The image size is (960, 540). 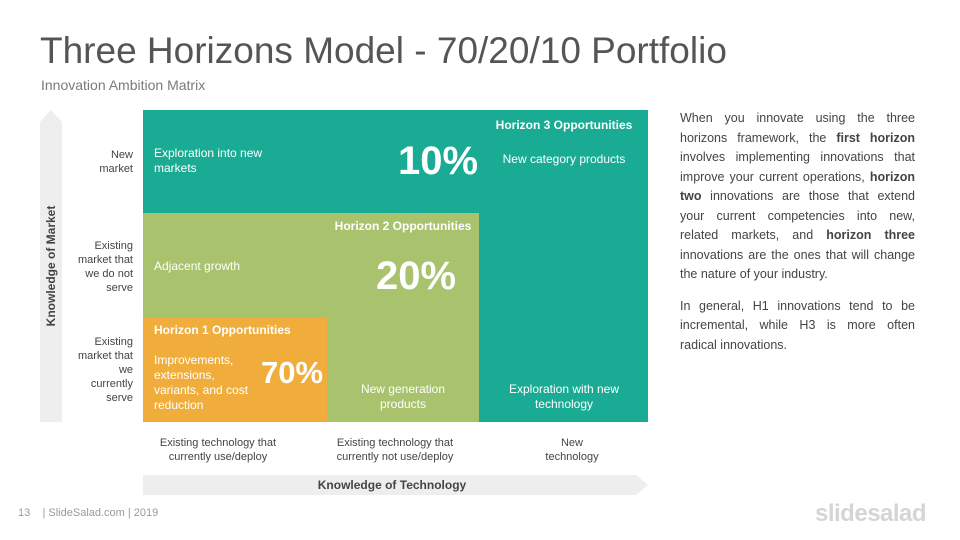 I want to click on horizon-1-block, so click(x=235, y=370).